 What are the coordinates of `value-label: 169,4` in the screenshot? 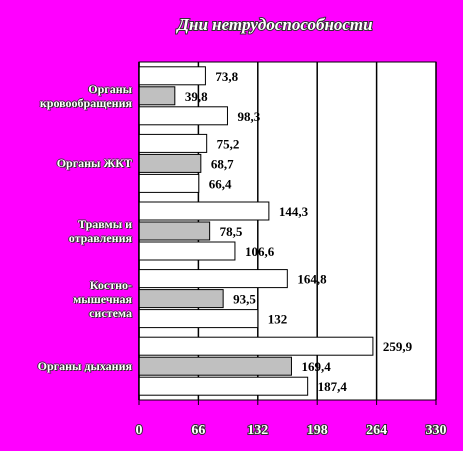 It's located at (316, 366).